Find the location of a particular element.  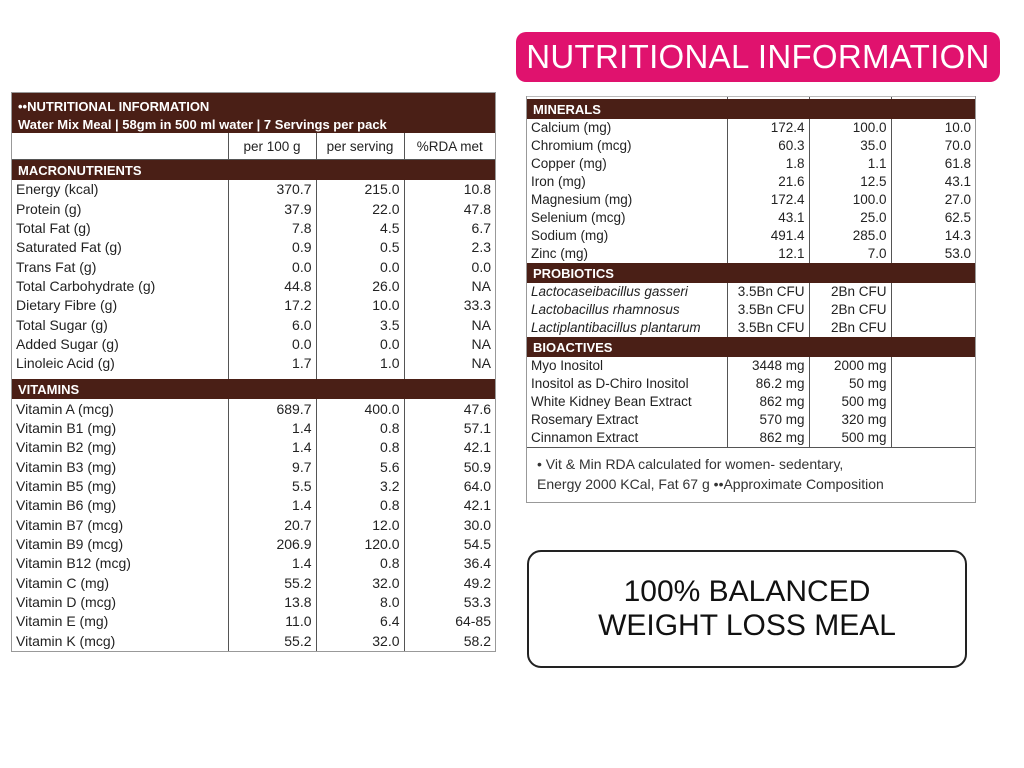

table-row: Vitamin B7 (mcg) 20.7 12.0 30.0 is located at coordinates (253, 525).